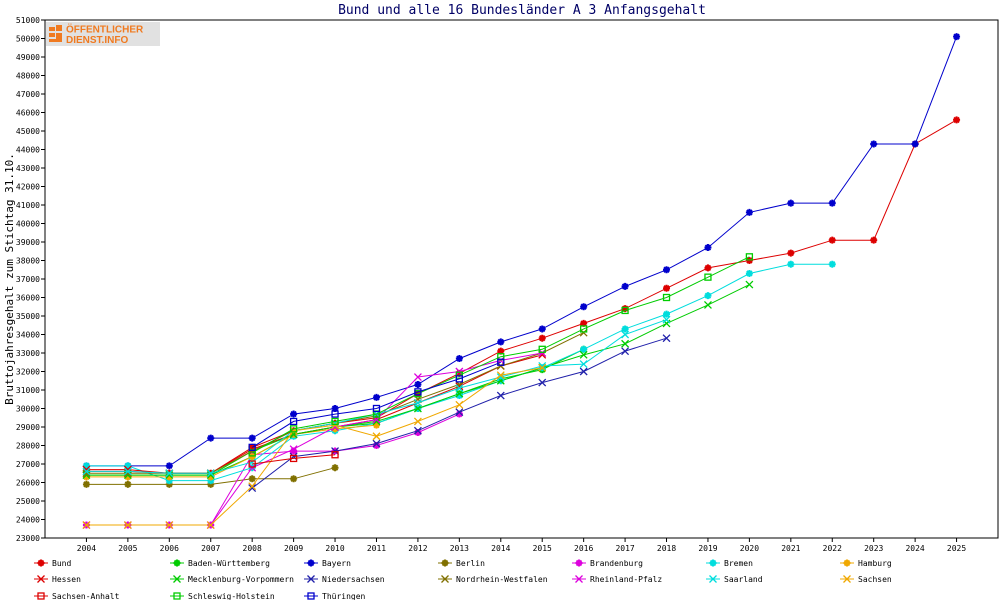  What do you see at coordinates (624, 548) in the screenshot?
I see `x-tick-label: 2017` at bounding box center [624, 548].